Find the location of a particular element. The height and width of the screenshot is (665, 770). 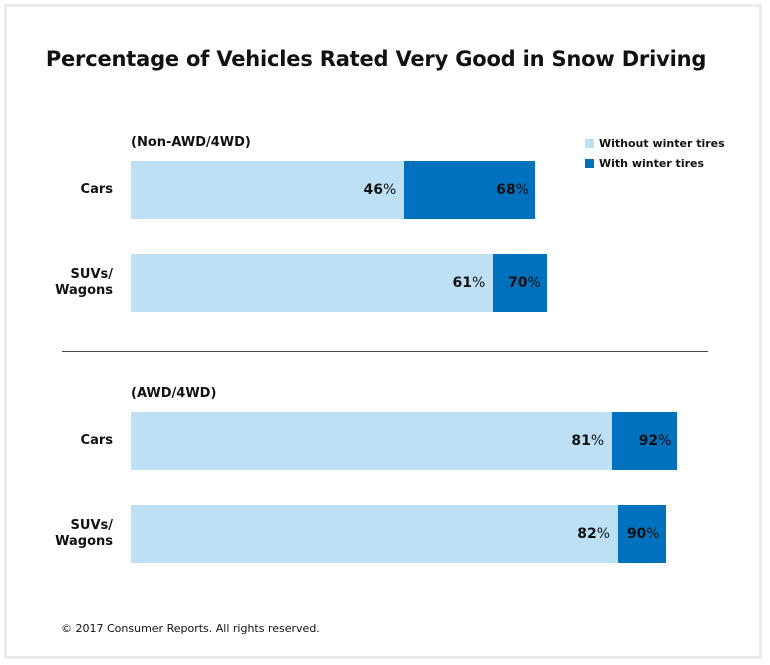

value-number: 90 is located at coordinates (636, 534).